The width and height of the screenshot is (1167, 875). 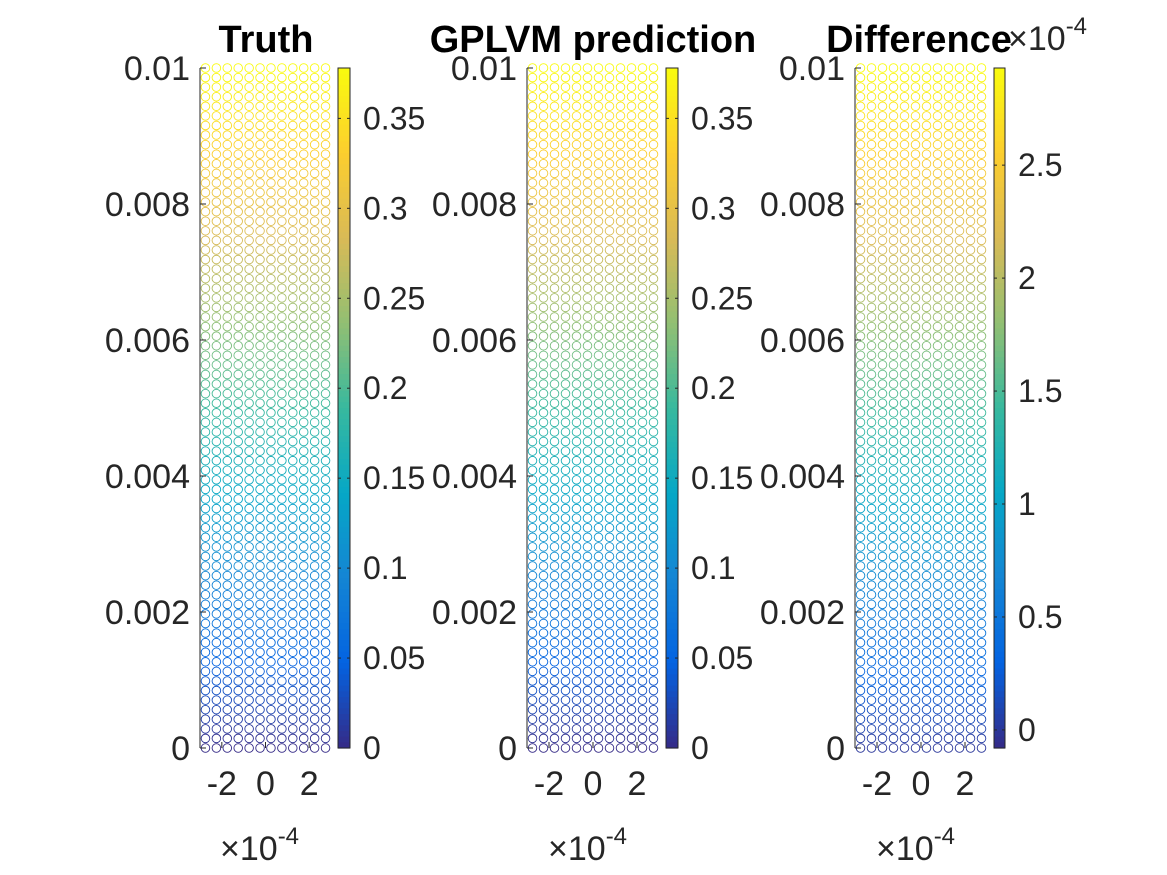 What do you see at coordinates (921, 408) in the screenshot?
I see `scatter-series` at bounding box center [921, 408].